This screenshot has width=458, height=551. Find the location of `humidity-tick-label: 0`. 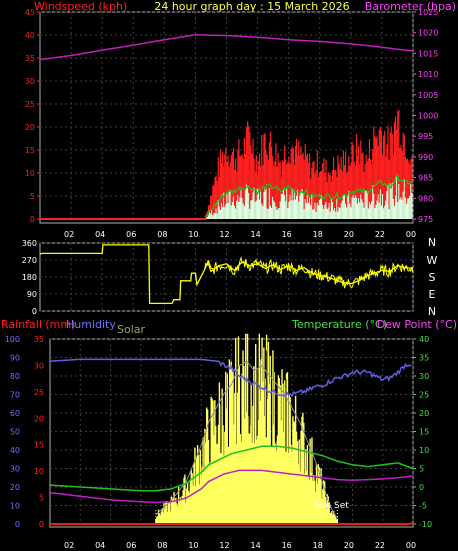

humidity-tick-label: 0 is located at coordinates (17, 524).